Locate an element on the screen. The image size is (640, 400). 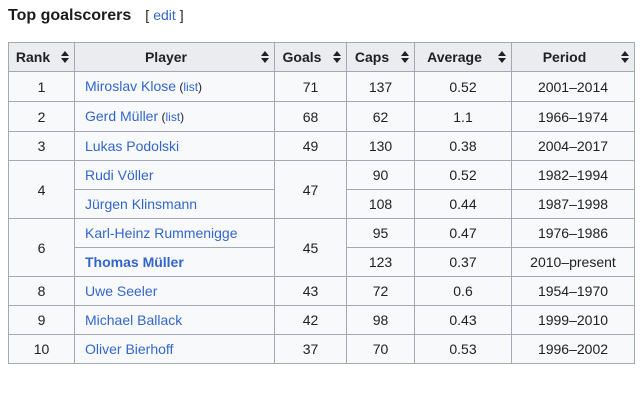
period-cell: 1987–1998 is located at coordinates (573, 204).